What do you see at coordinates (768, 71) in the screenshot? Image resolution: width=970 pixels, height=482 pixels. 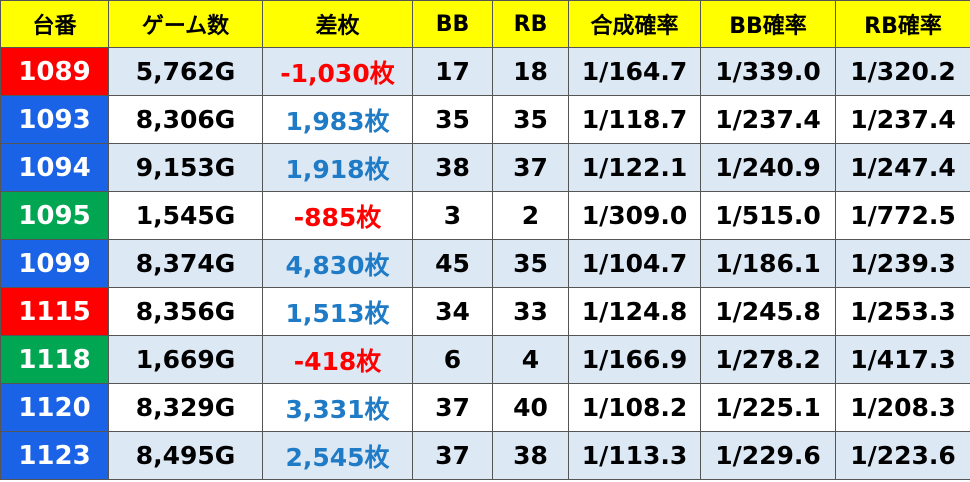 I see `table-cell: 1/339.0` at bounding box center [768, 71].